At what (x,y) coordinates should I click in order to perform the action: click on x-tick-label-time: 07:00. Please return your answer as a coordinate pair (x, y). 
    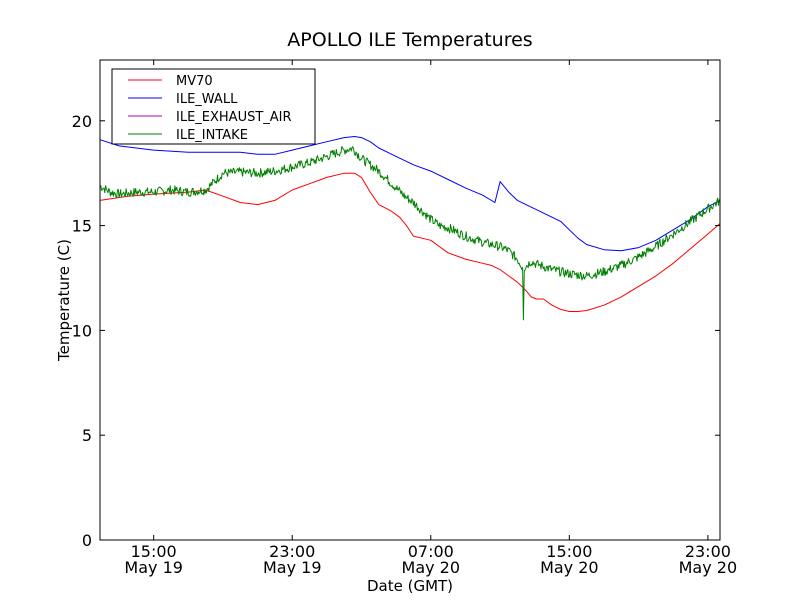
    Looking at the image, I should click on (431, 551).